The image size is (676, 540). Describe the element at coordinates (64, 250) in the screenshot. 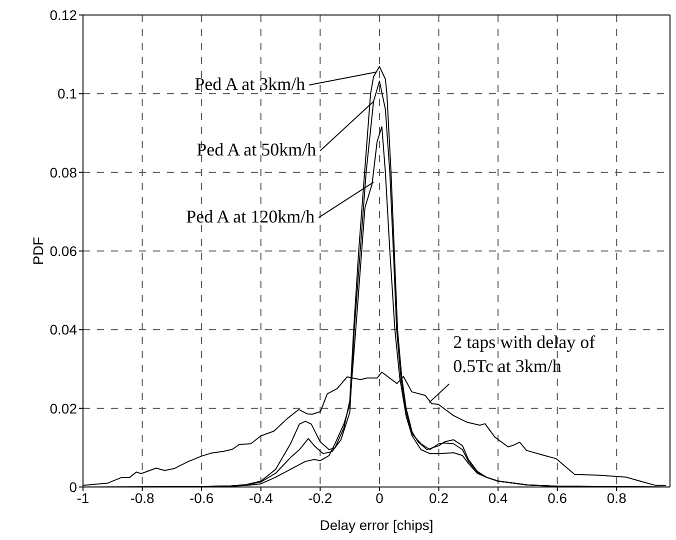

I see `y-tick-label: 0.06` at that location.